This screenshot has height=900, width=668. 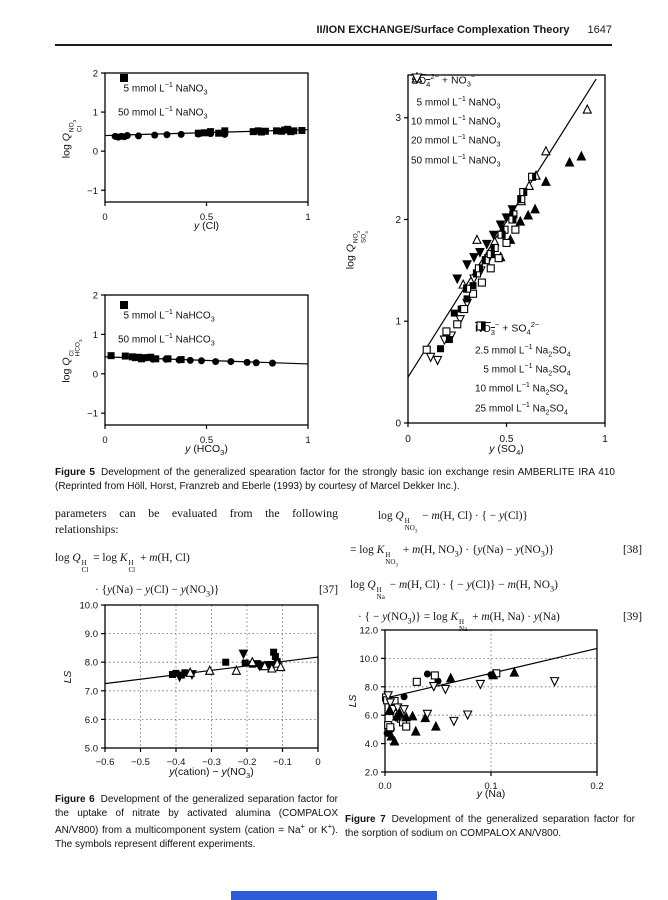 I want to click on svg-text: −0.5, so click(x=140, y=762).